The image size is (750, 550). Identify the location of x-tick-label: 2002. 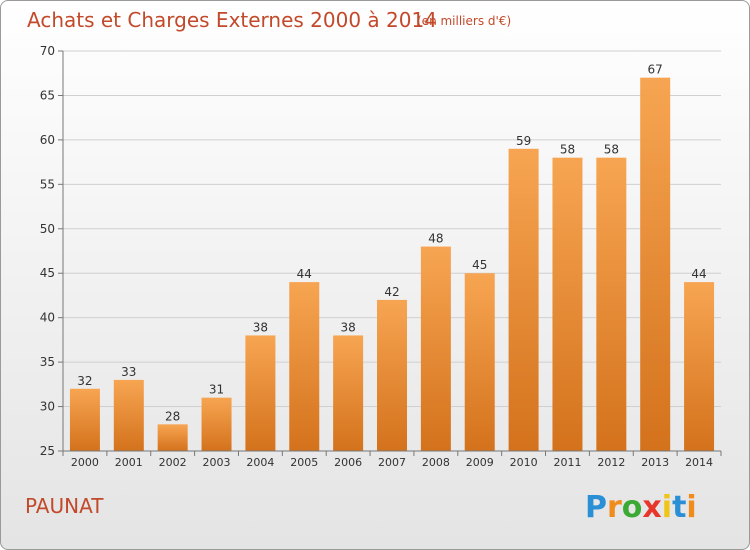
(173, 462).